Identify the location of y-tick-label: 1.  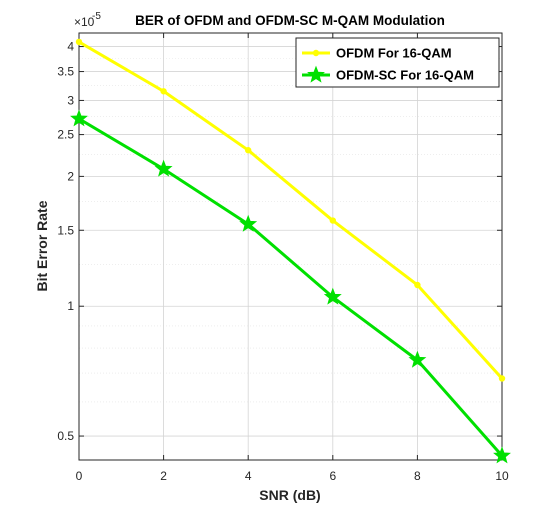
(70, 306).